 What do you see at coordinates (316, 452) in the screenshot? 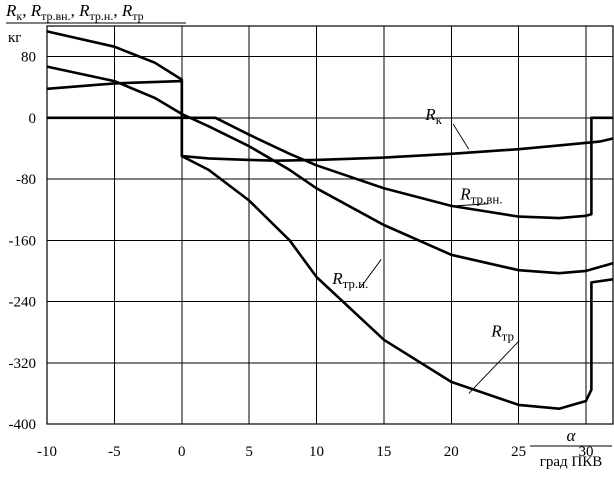
I see `x-tick-label: 10` at bounding box center [316, 452].